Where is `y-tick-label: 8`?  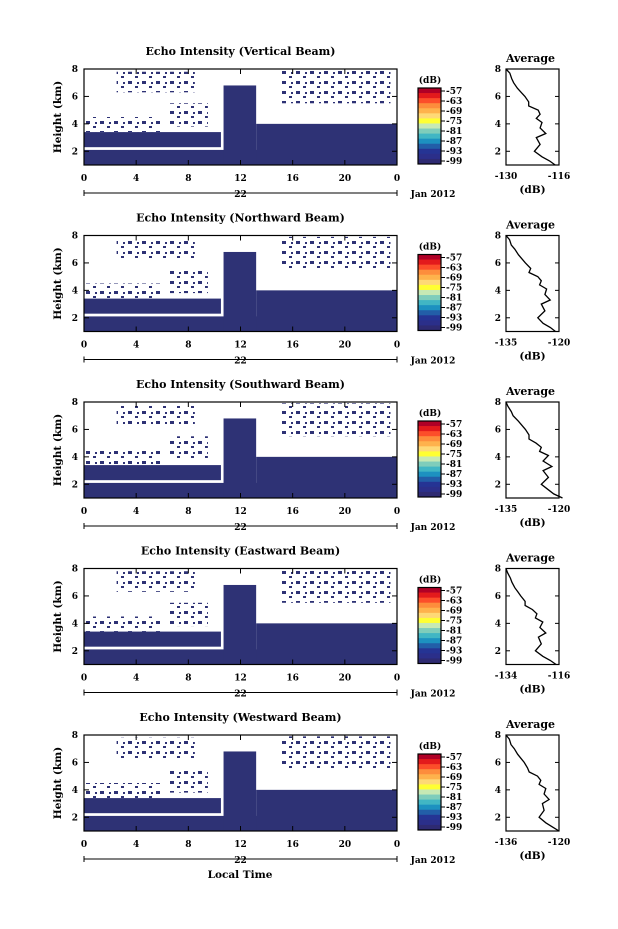 y-tick-label: 8 is located at coordinates (75, 736).